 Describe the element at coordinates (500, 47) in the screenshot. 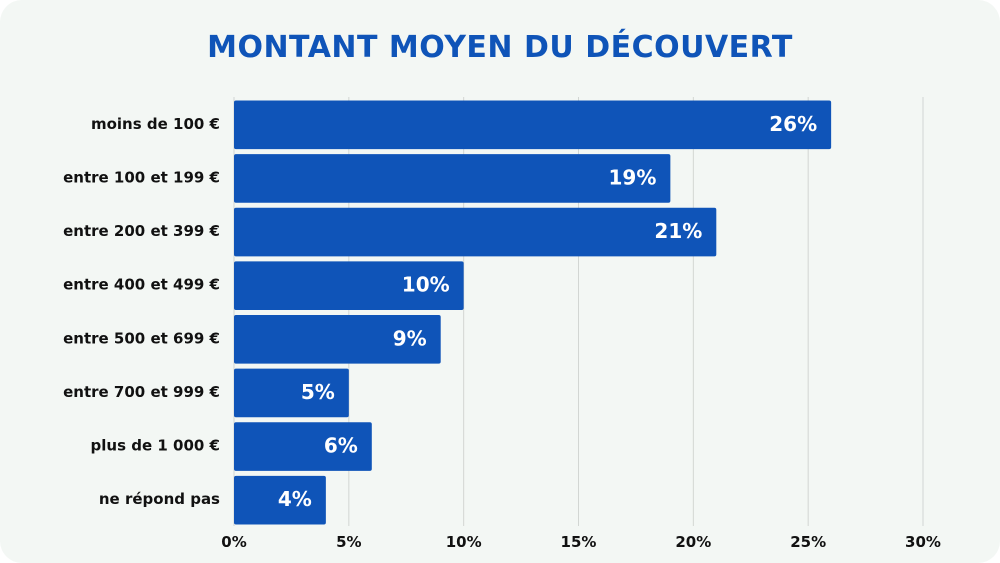

I see `chart-title: MONTANT MOYEN DU DÉCOUVERT` at that location.